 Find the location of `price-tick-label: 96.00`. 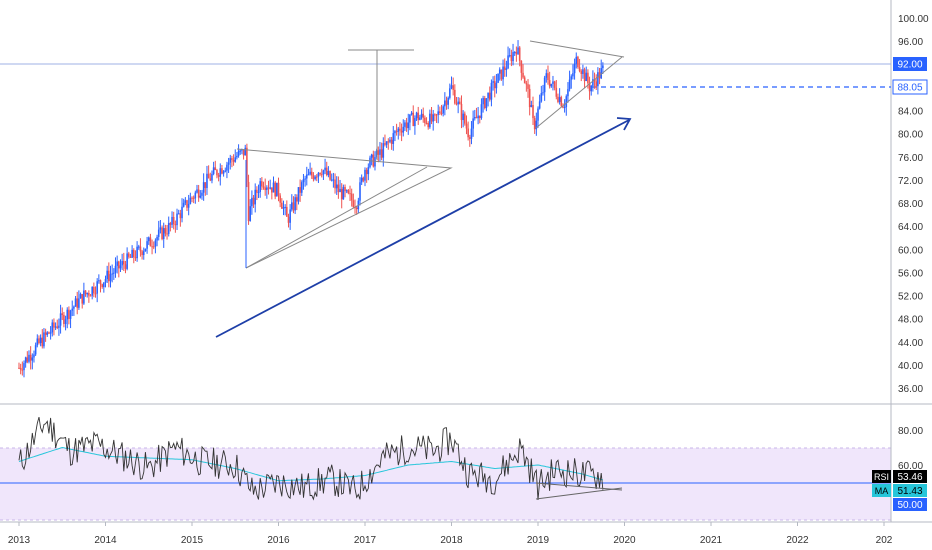

price-tick-label: 96.00 is located at coordinates (910, 42).